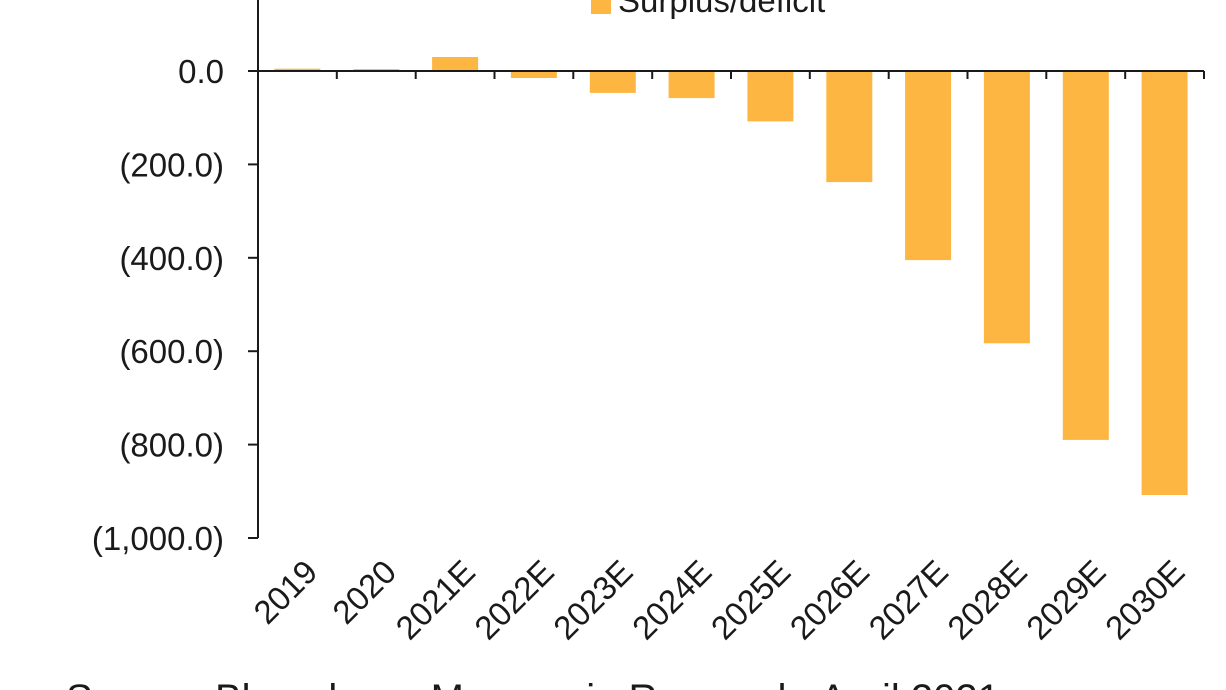 This screenshot has width=1226, height=690. What do you see at coordinates (1085, 255) in the screenshot?
I see `bar-2029E` at bounding box center [1085, 255].